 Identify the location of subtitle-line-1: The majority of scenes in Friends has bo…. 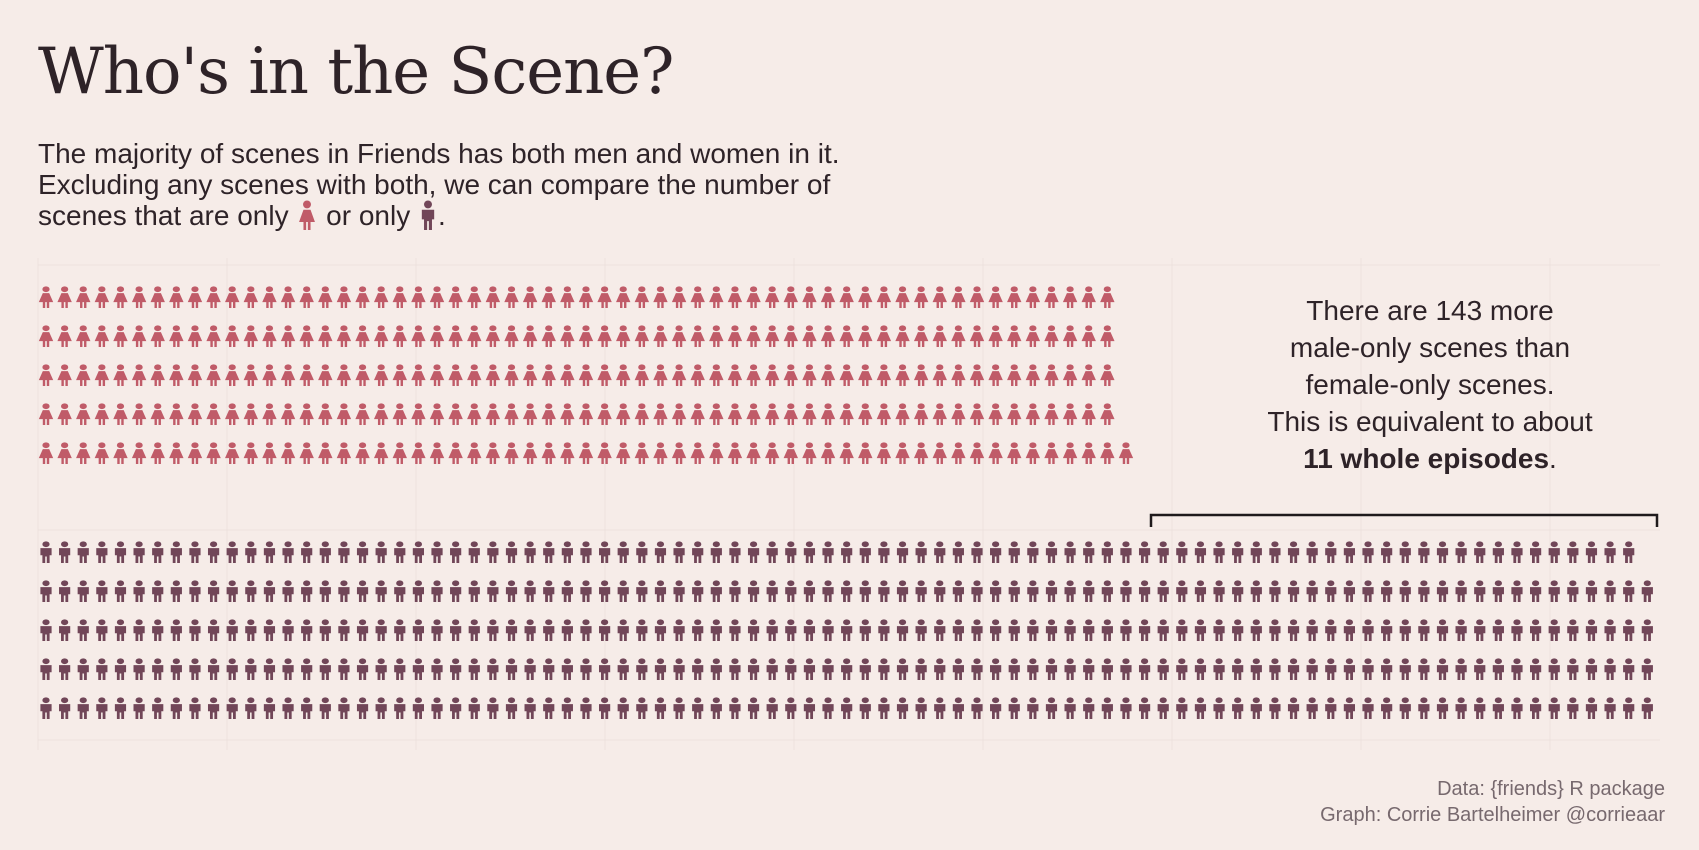
(439, 153).